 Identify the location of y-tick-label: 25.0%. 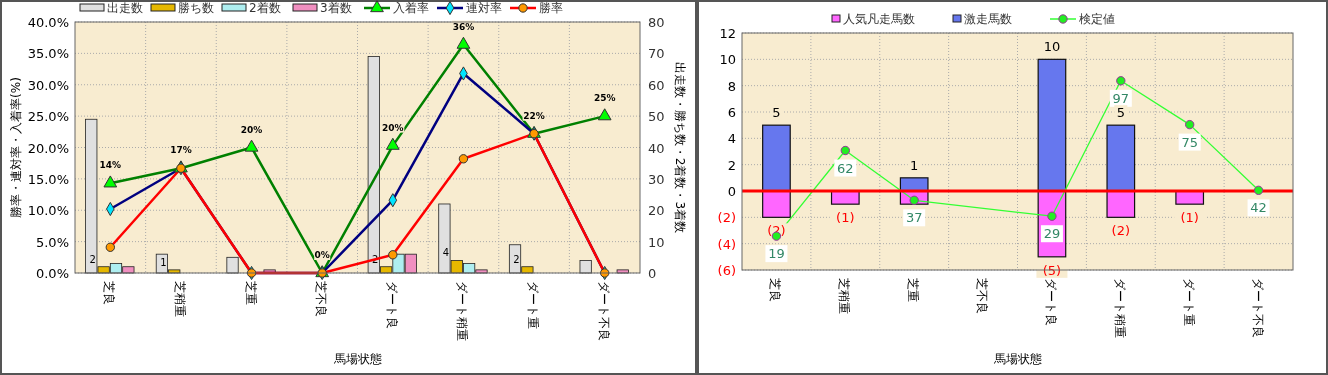
(48, 117).